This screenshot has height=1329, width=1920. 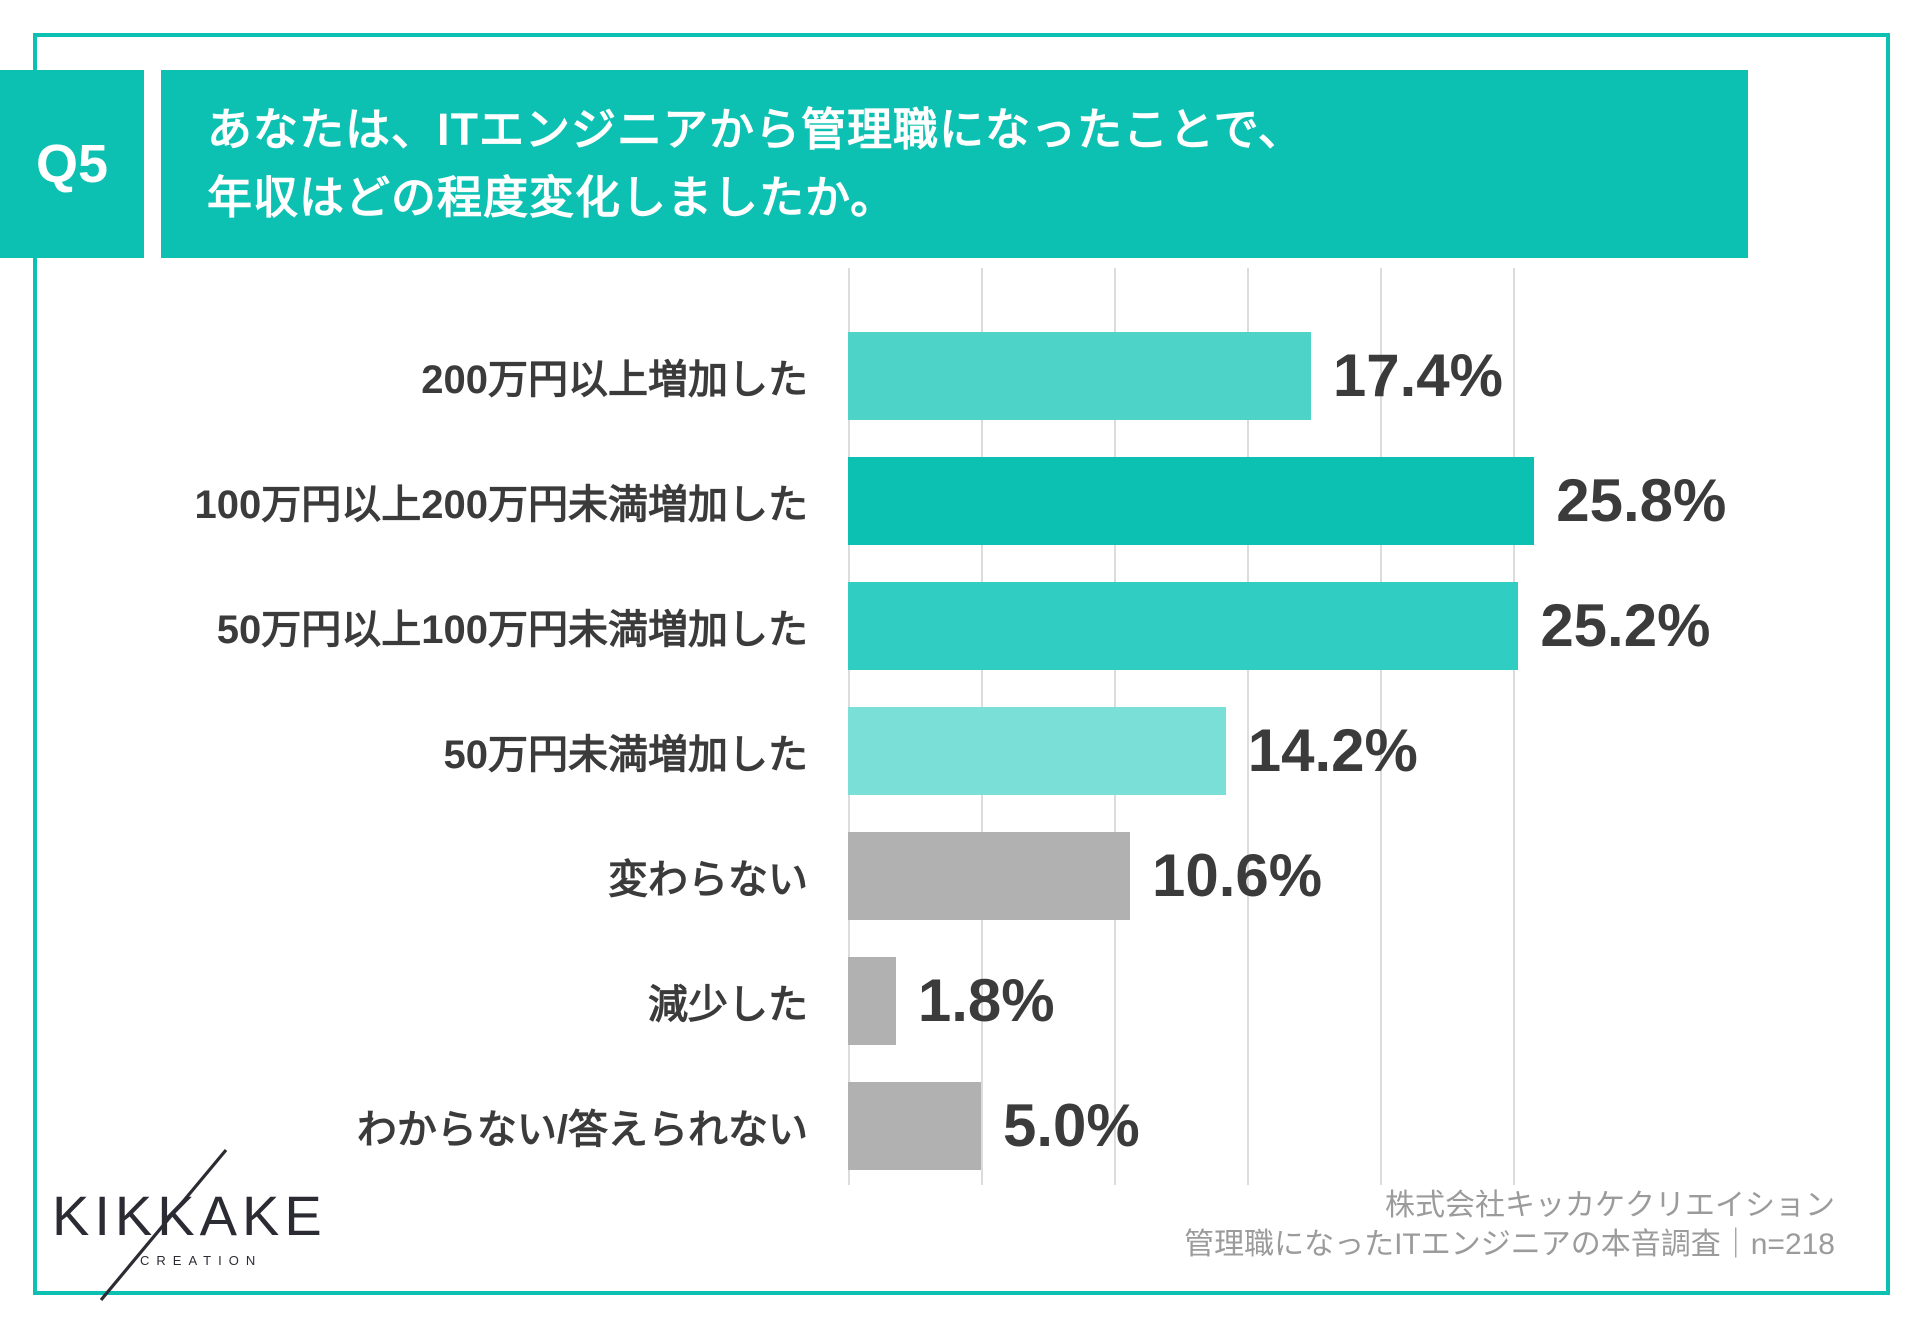 I want to click on bar-row: 50万円未満増加した 14.2%, so click(x=960, y=750).